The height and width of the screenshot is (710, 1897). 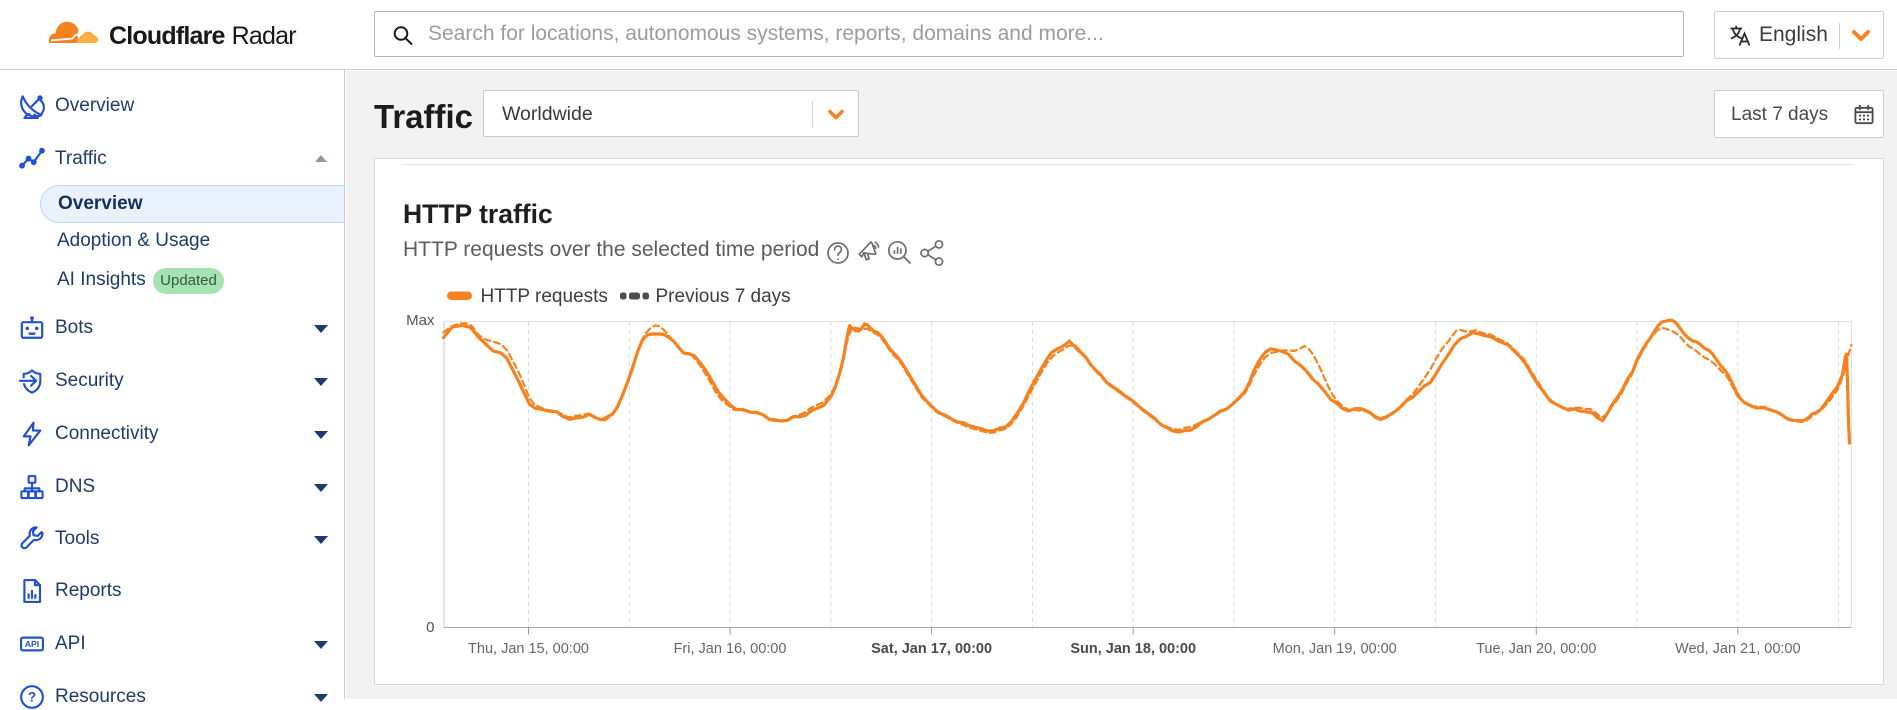 What do you see at coordinates (723, 296) in the screenshot?
I see `svg-text: Previous 7 days` at bounding box center [723, 296].